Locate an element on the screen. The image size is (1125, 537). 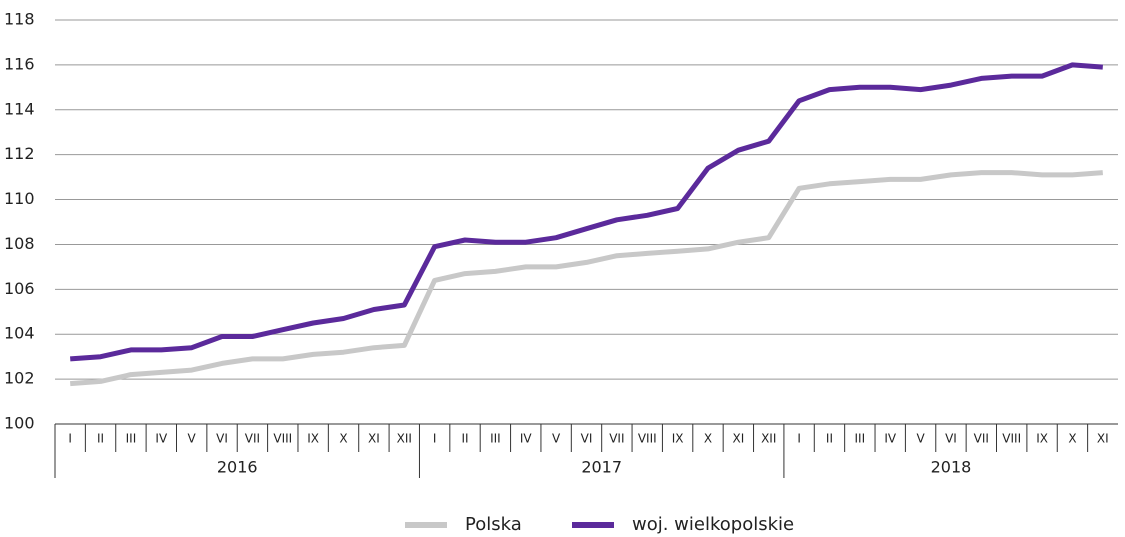
year-label: 2016 is located at coordinates (237, 467).